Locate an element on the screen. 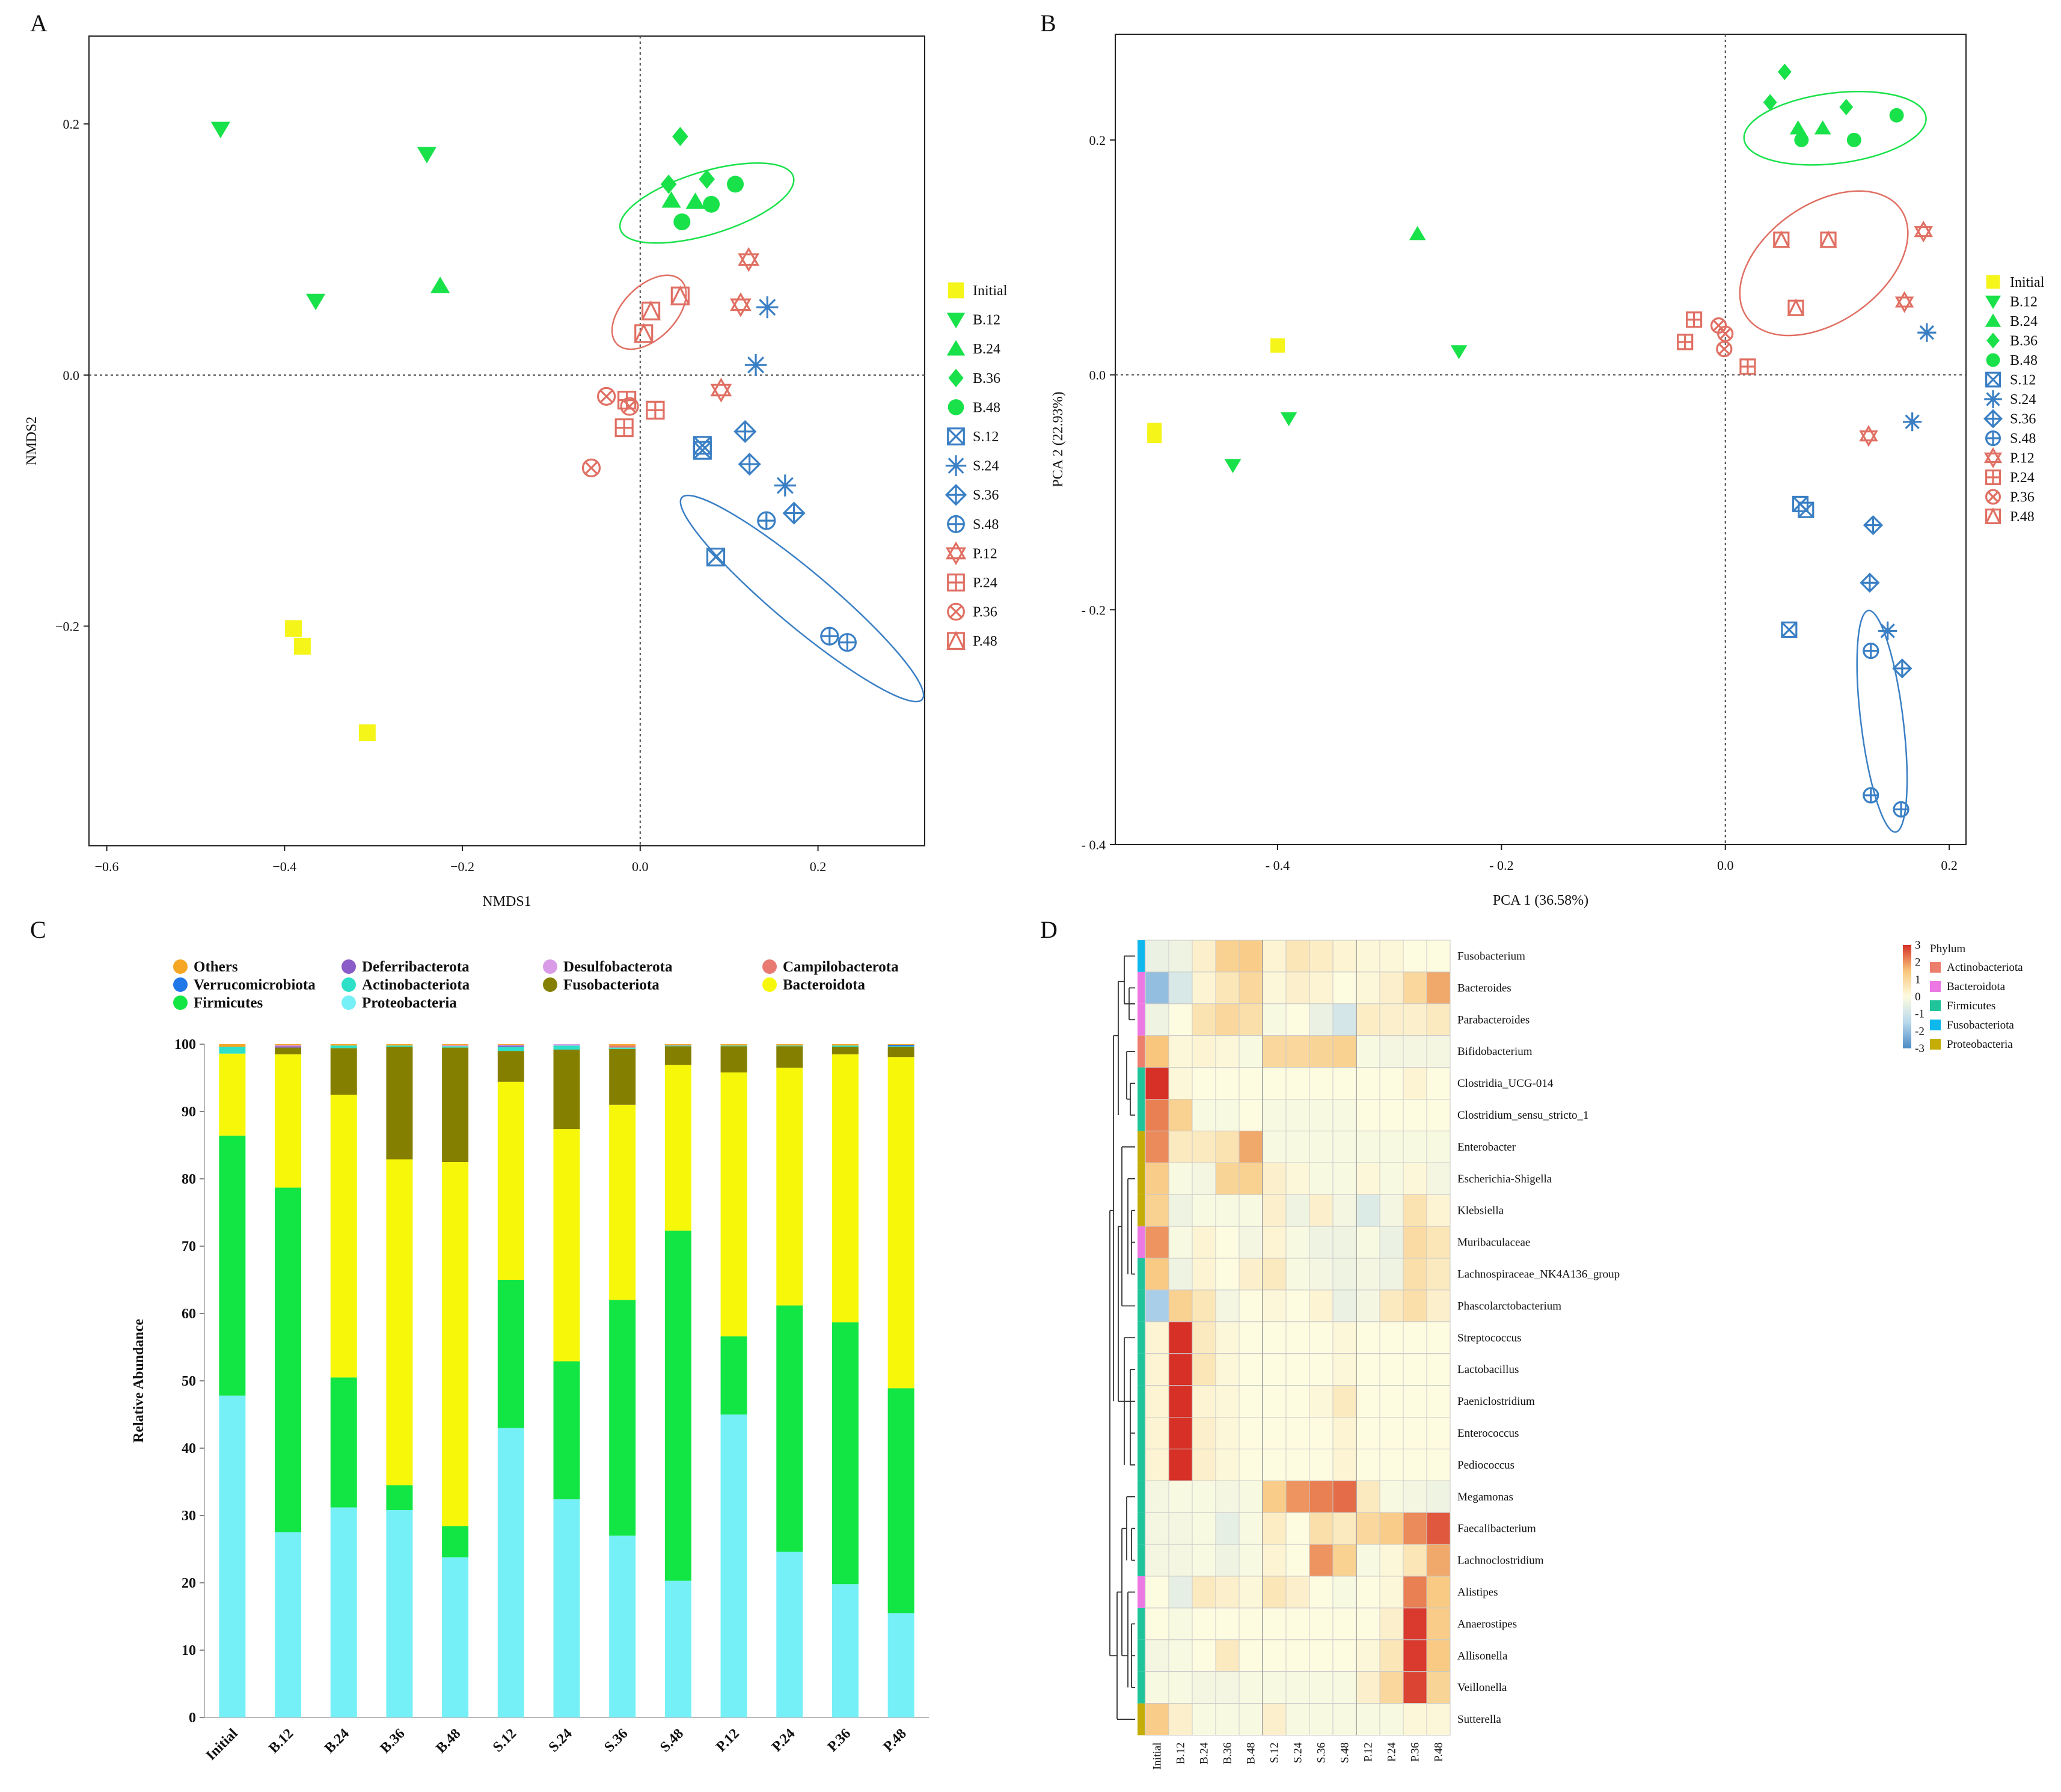 The image size is (2061, 1792). panel-letter-d: D is located at coordinates (1049, 929).